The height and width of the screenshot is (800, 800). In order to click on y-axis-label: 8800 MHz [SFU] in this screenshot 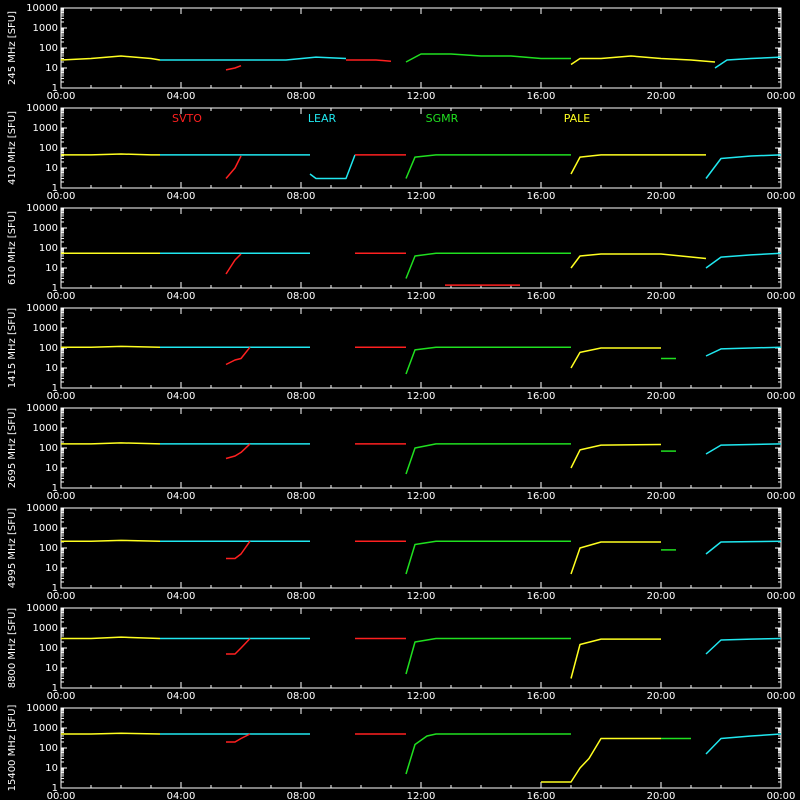, I will do `click(12, 648)`.